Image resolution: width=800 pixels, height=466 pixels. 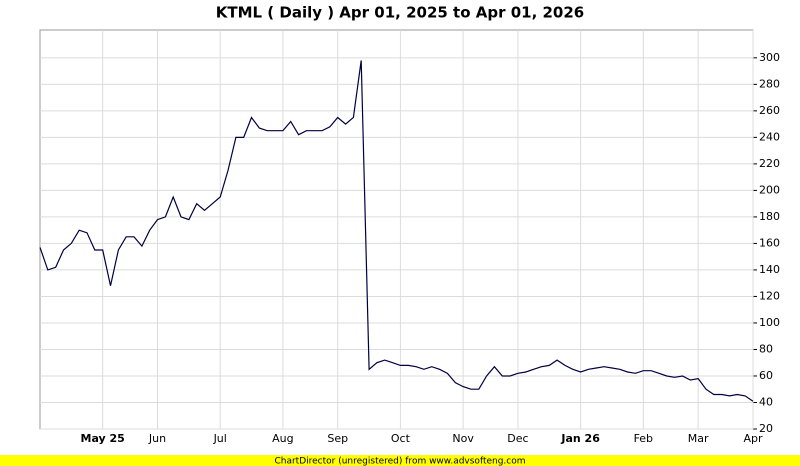 What do you see at coordinates (769, 136) in the screenshot?
I see `y-tick-label: 240` at bounding box center [769, 136].